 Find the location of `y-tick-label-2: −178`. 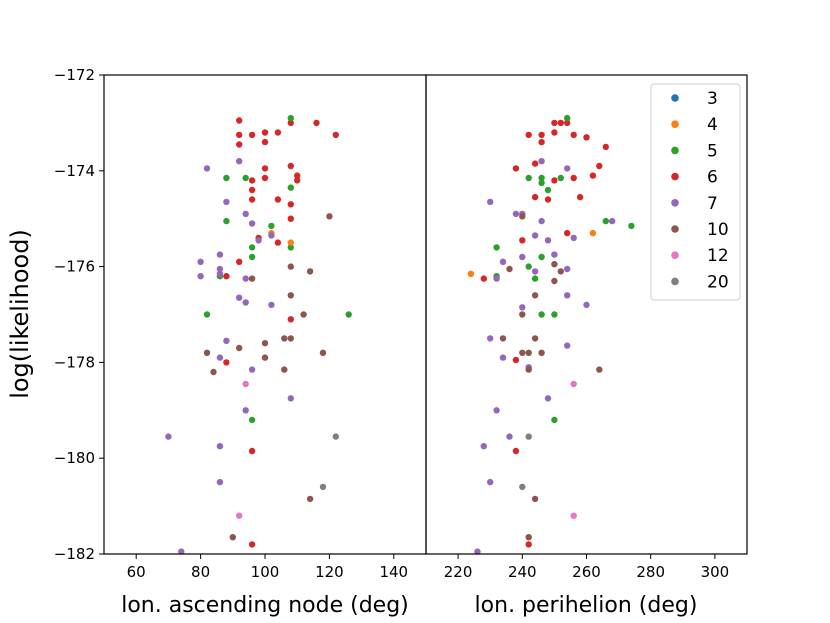

y-tick-label-2: −178 is located at coordinates (74, 362).